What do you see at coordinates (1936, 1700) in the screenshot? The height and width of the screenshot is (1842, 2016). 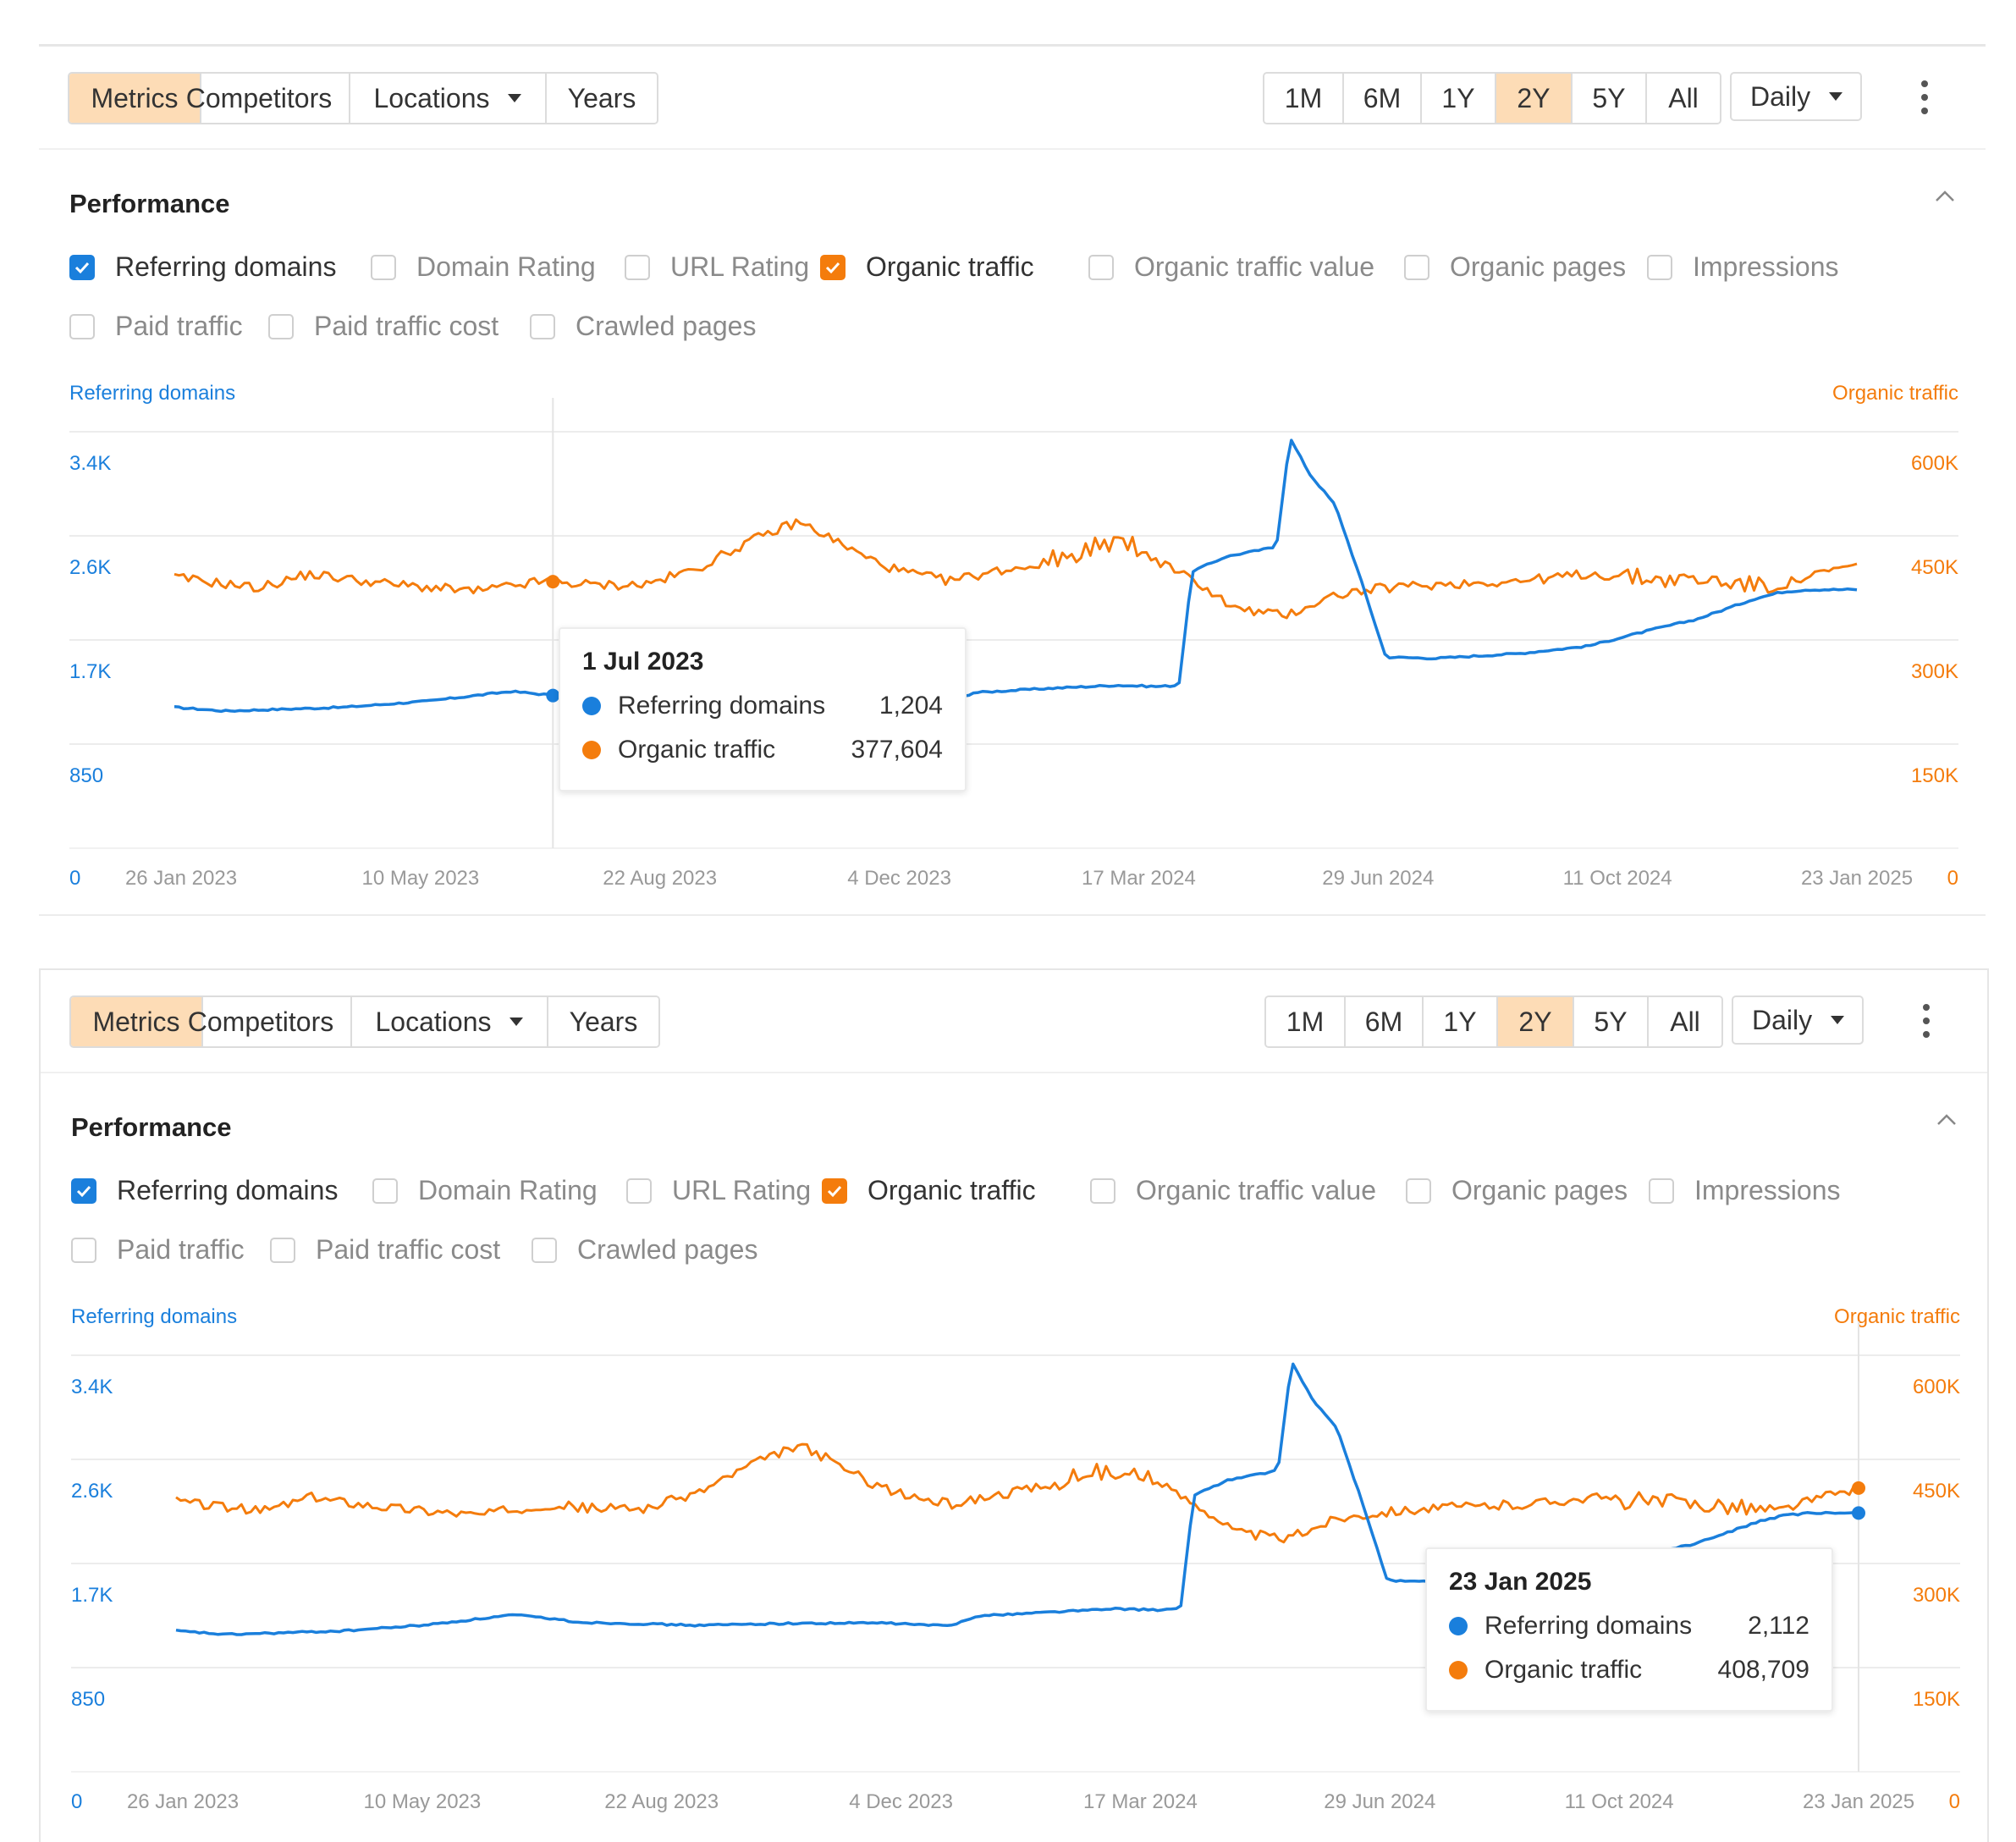 I see `right-tick-label: 150K` at bounding box center [1936, 1700].